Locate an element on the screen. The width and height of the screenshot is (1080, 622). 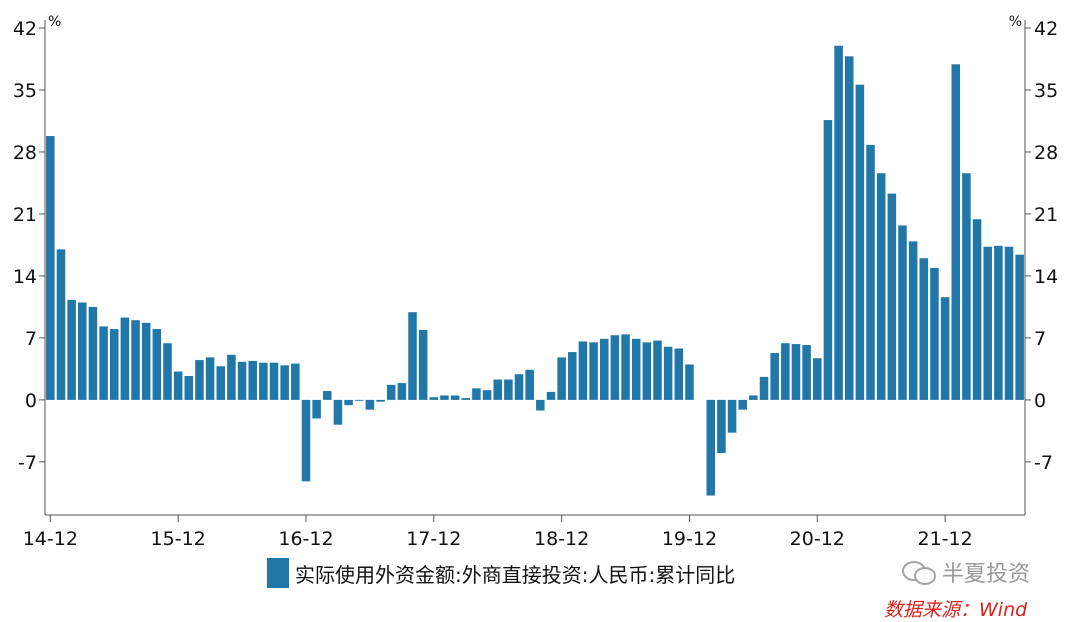
watermark-brand: 半夏投资 is located at coordinates (986, 574).